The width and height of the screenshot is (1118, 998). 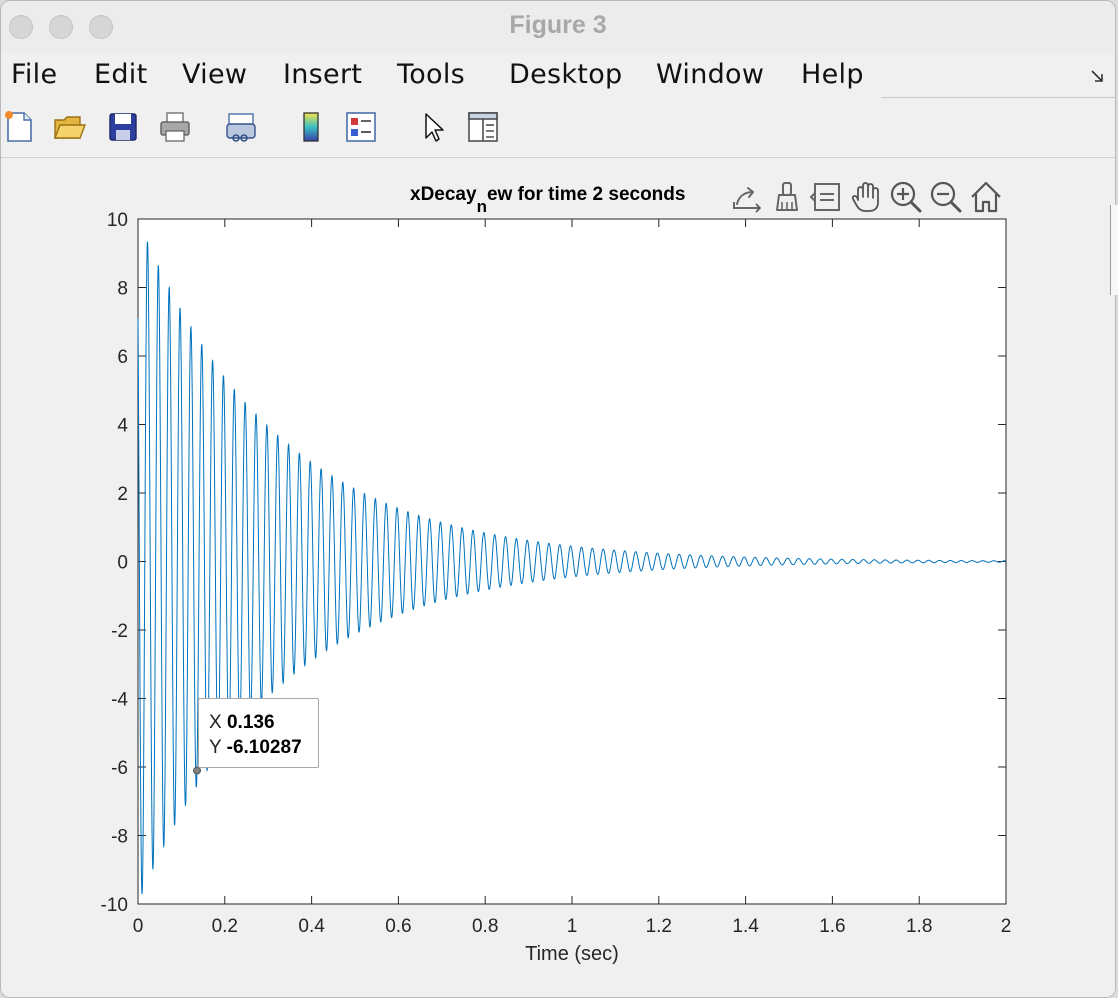 I want to click on y-tick-label: -8, so click(x=119, y=837).